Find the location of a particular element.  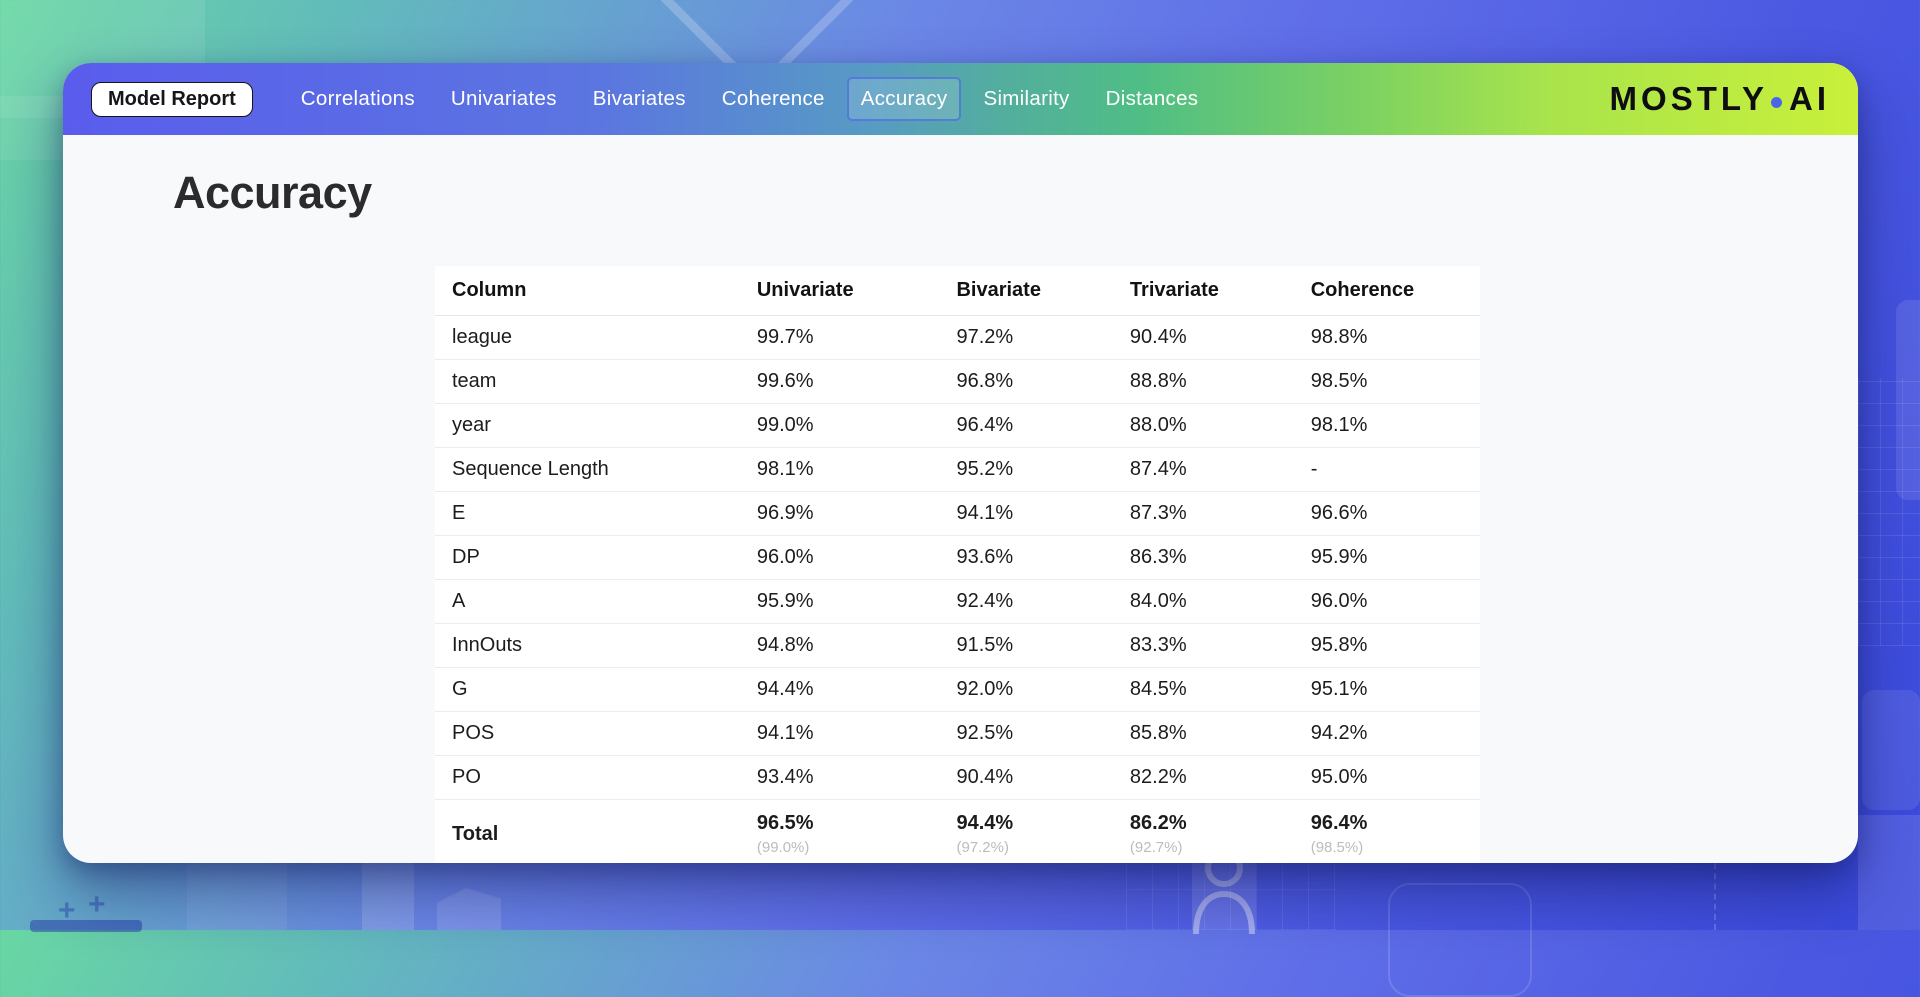

metric-value: 93.4% is located at coordinates (856, 777).